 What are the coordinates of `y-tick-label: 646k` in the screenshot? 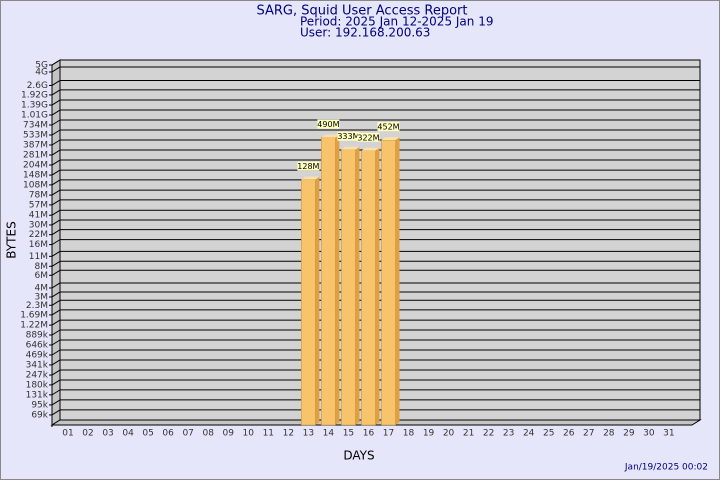 It's located at (37, 345).